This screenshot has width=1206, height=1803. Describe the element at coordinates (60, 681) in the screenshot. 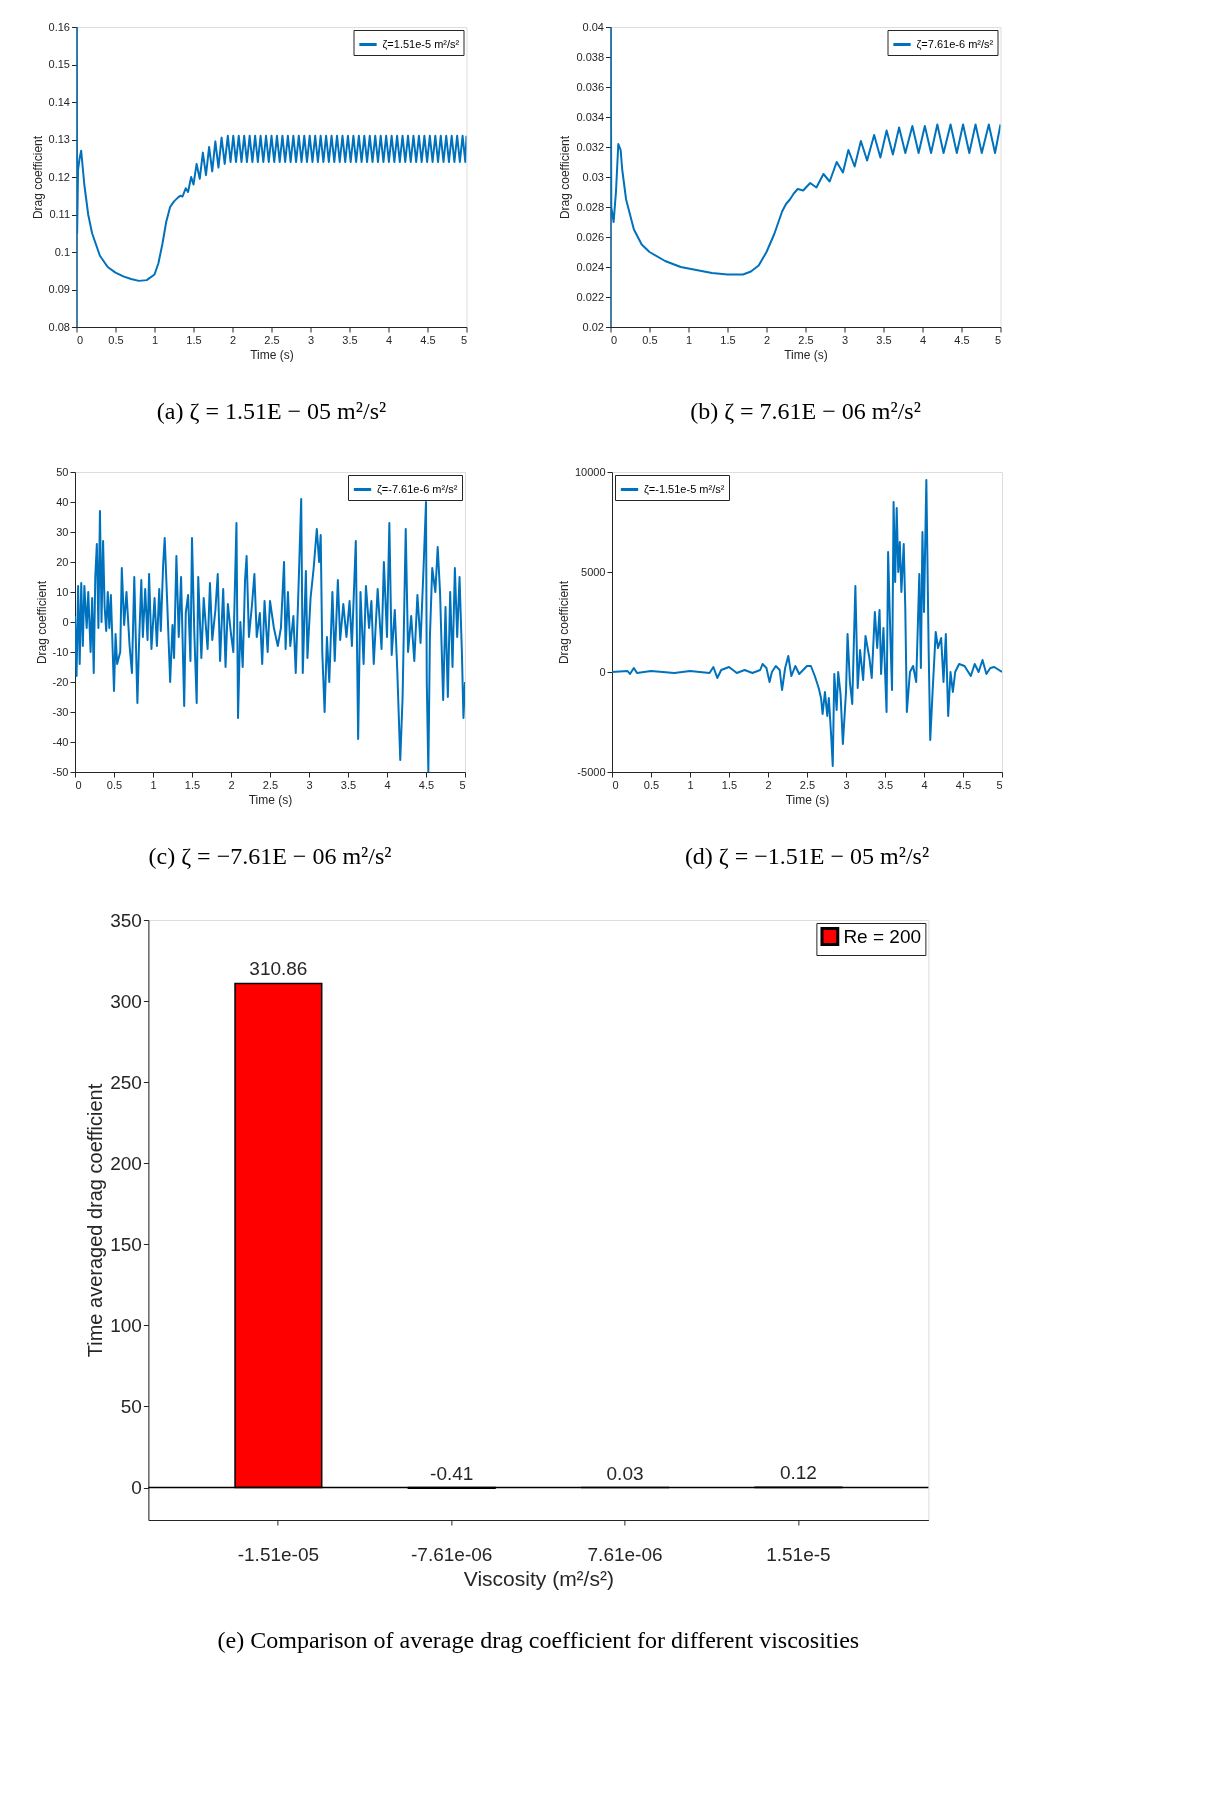

I see `y-tick-label: -20` at that location.